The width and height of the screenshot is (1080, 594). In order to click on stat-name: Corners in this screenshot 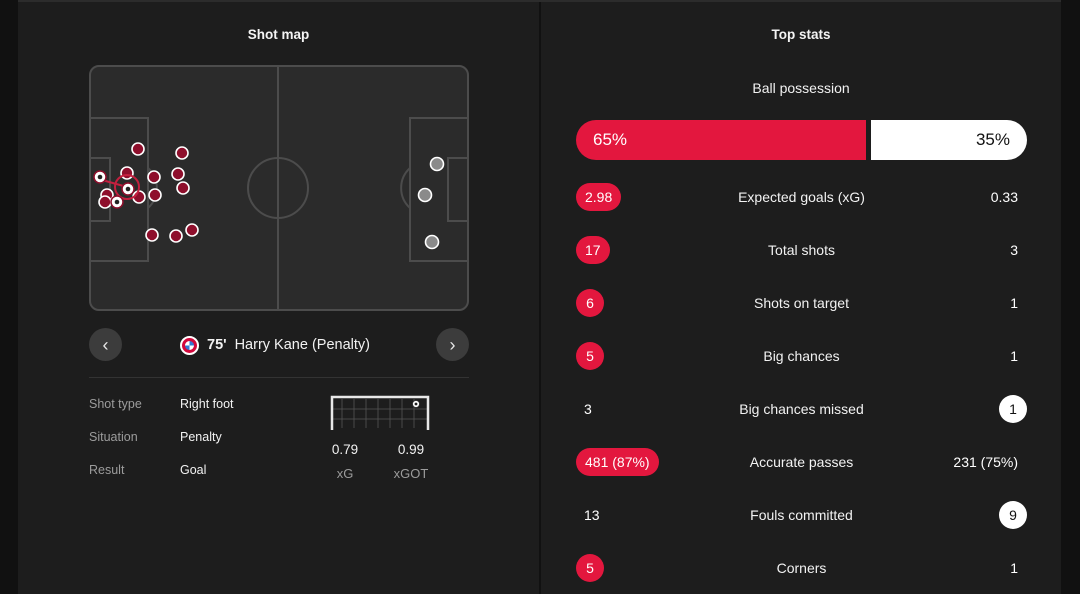, I will do `click(801, 568)`.